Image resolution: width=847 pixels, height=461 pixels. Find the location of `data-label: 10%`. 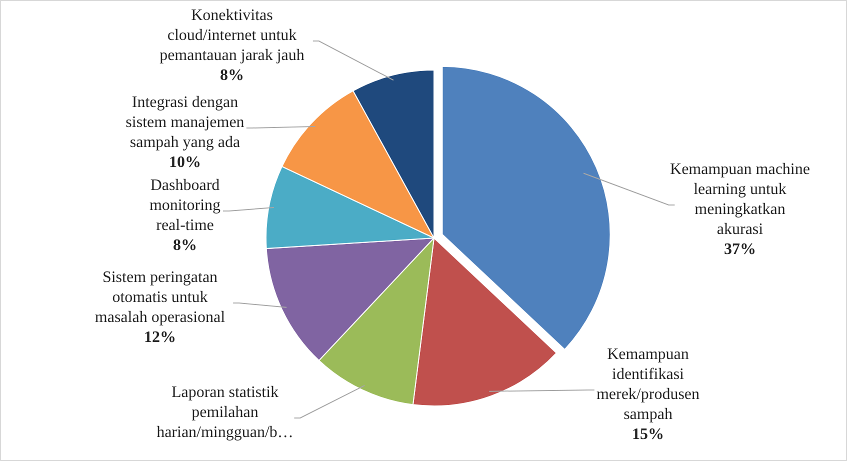

data-label: 10% is located at coordinates (185, 162).